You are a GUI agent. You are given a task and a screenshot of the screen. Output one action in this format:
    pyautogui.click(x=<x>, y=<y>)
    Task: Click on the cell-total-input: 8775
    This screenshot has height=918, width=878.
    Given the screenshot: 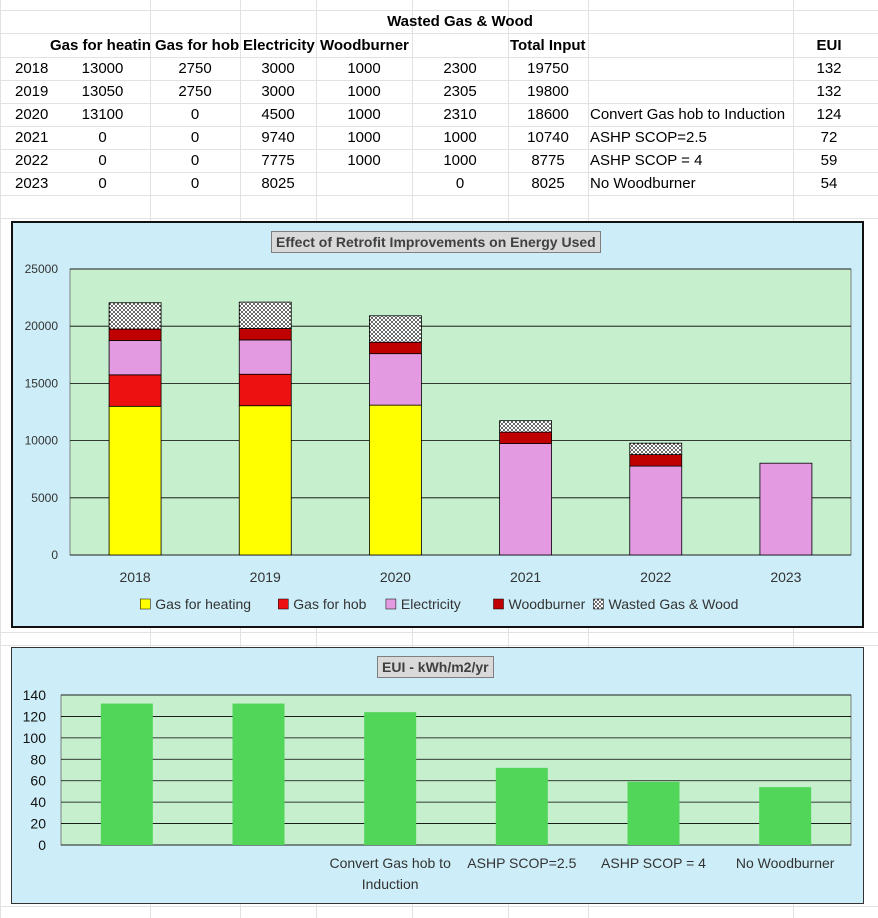 What is the action you would take?
    pyautogui.click(x=548, y=160)
    